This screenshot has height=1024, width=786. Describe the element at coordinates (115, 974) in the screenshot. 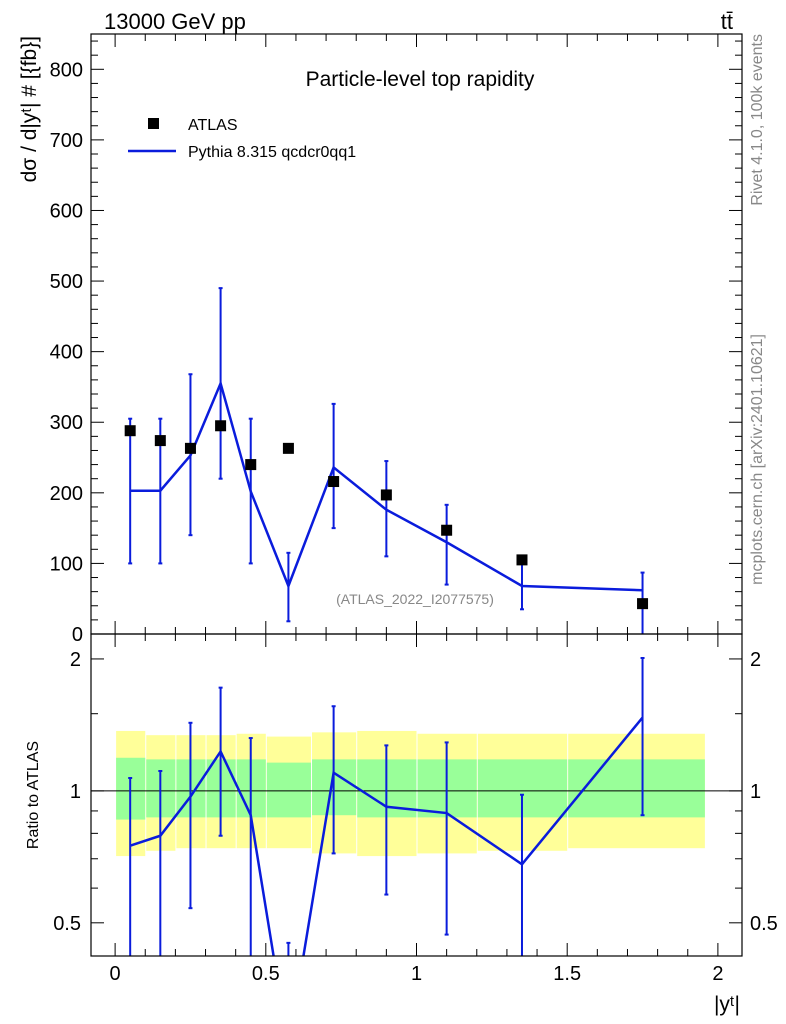

I see `x-tick-label: 0` at that location.